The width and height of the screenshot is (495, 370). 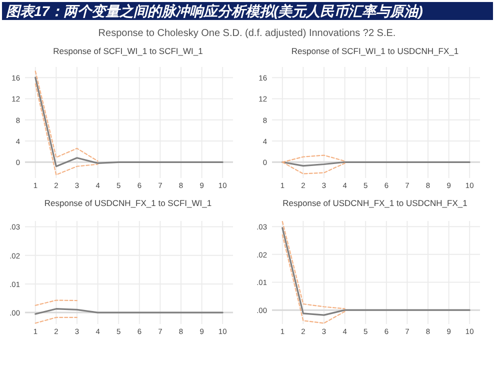 What do you see at coordinates (375, 51) in the screenshot?
I see `chart-title: Response of SCFI_WI_1 to USDCNH_FX_1` at bounding box center [375, 51].